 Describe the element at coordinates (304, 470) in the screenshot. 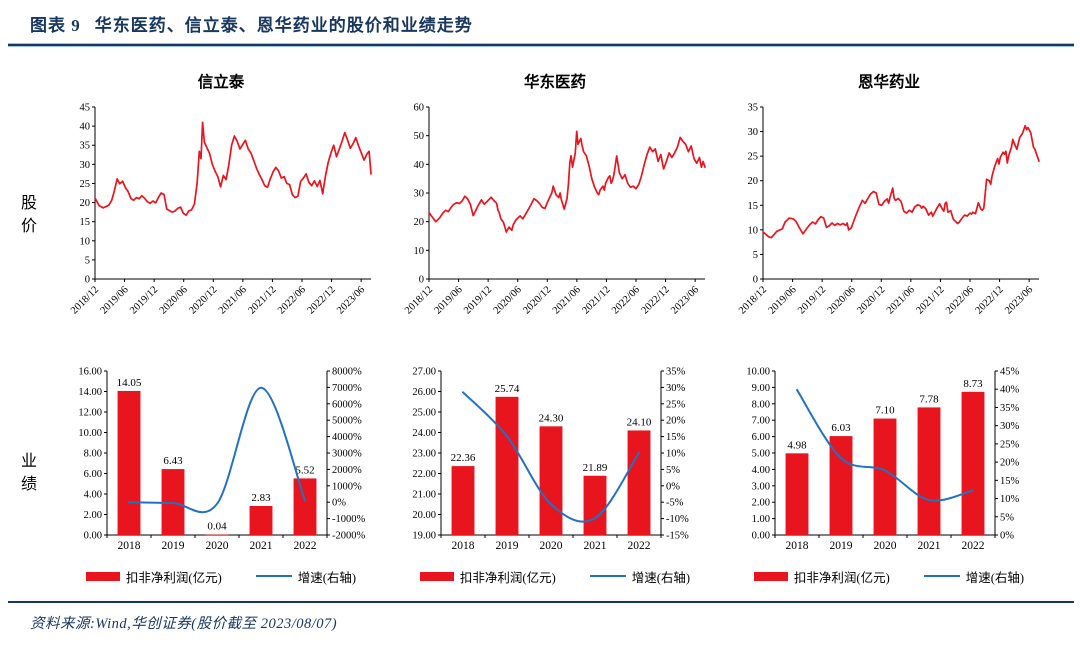

I see `svg-text: 5.52` at that location.